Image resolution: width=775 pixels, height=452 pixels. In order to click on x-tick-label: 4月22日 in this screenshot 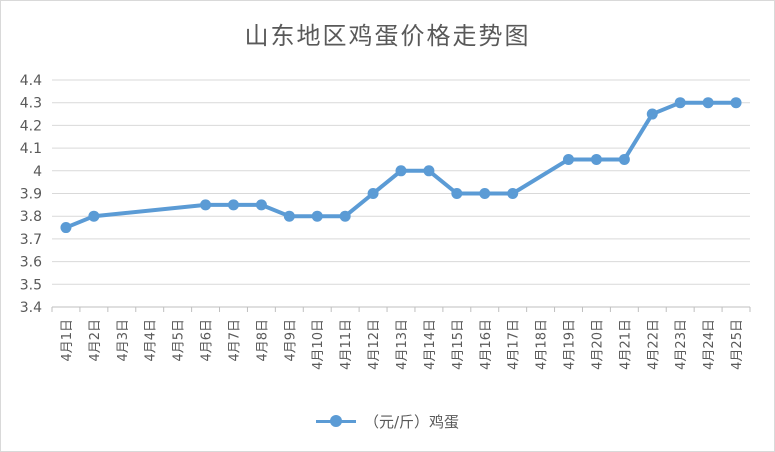, I will do `click(653, 344)`.